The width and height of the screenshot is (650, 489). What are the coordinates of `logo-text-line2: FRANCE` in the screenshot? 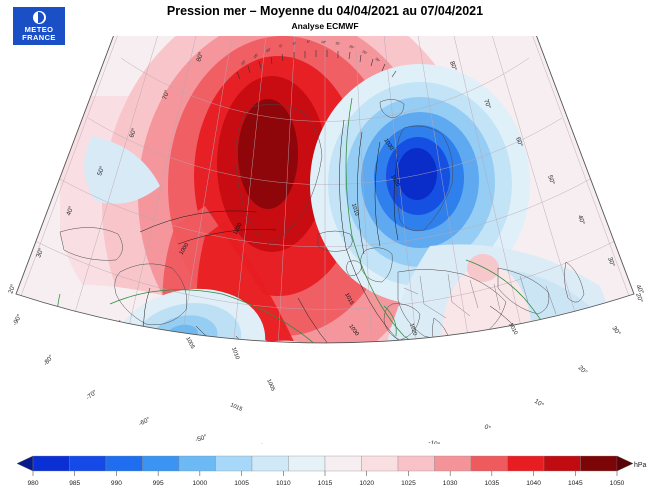 It's located at (39, 37).